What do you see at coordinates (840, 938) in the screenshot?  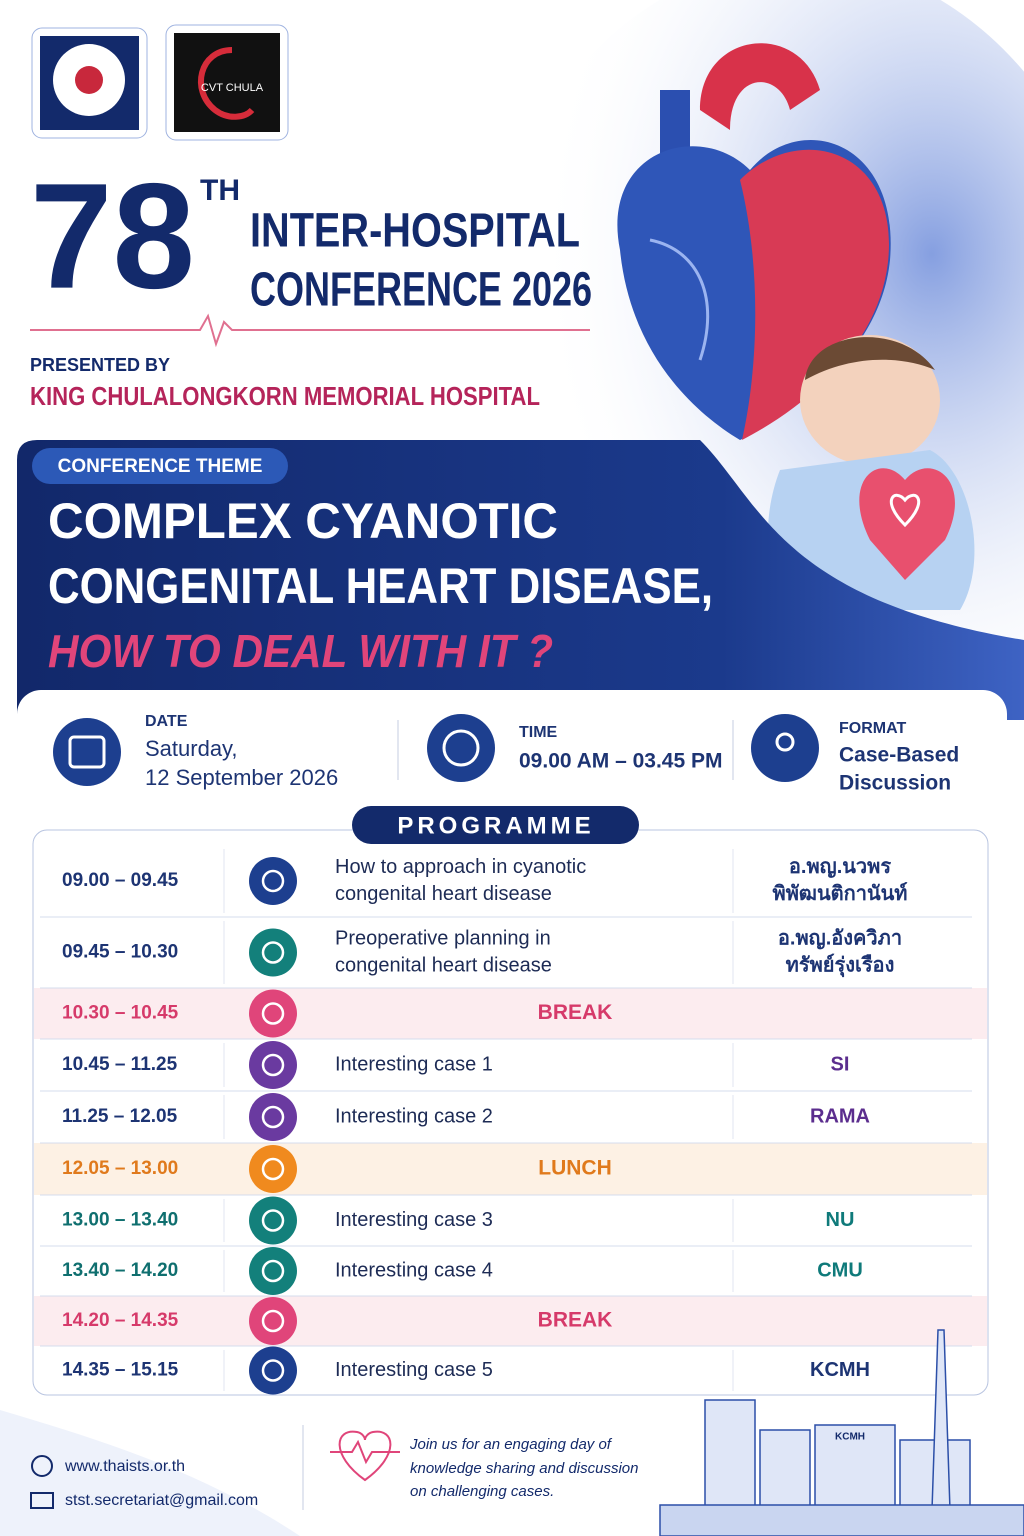 I see `row-speaker: อ.พญ.อังควิภา` at bounding box center [840, 938].